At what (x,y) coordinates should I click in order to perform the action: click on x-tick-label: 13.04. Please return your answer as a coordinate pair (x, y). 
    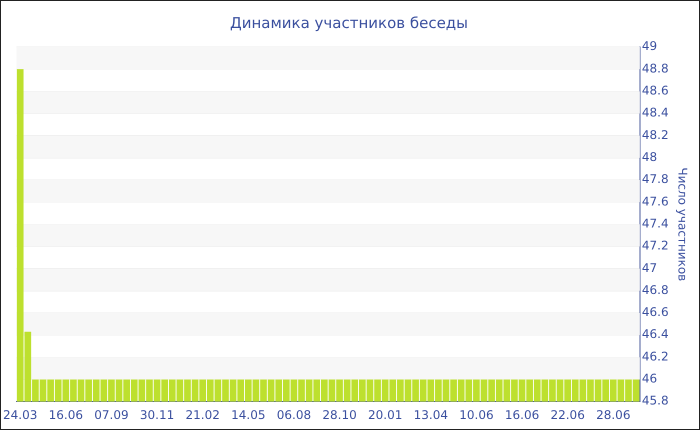
    Looking at the image, I should click on (431, 415).